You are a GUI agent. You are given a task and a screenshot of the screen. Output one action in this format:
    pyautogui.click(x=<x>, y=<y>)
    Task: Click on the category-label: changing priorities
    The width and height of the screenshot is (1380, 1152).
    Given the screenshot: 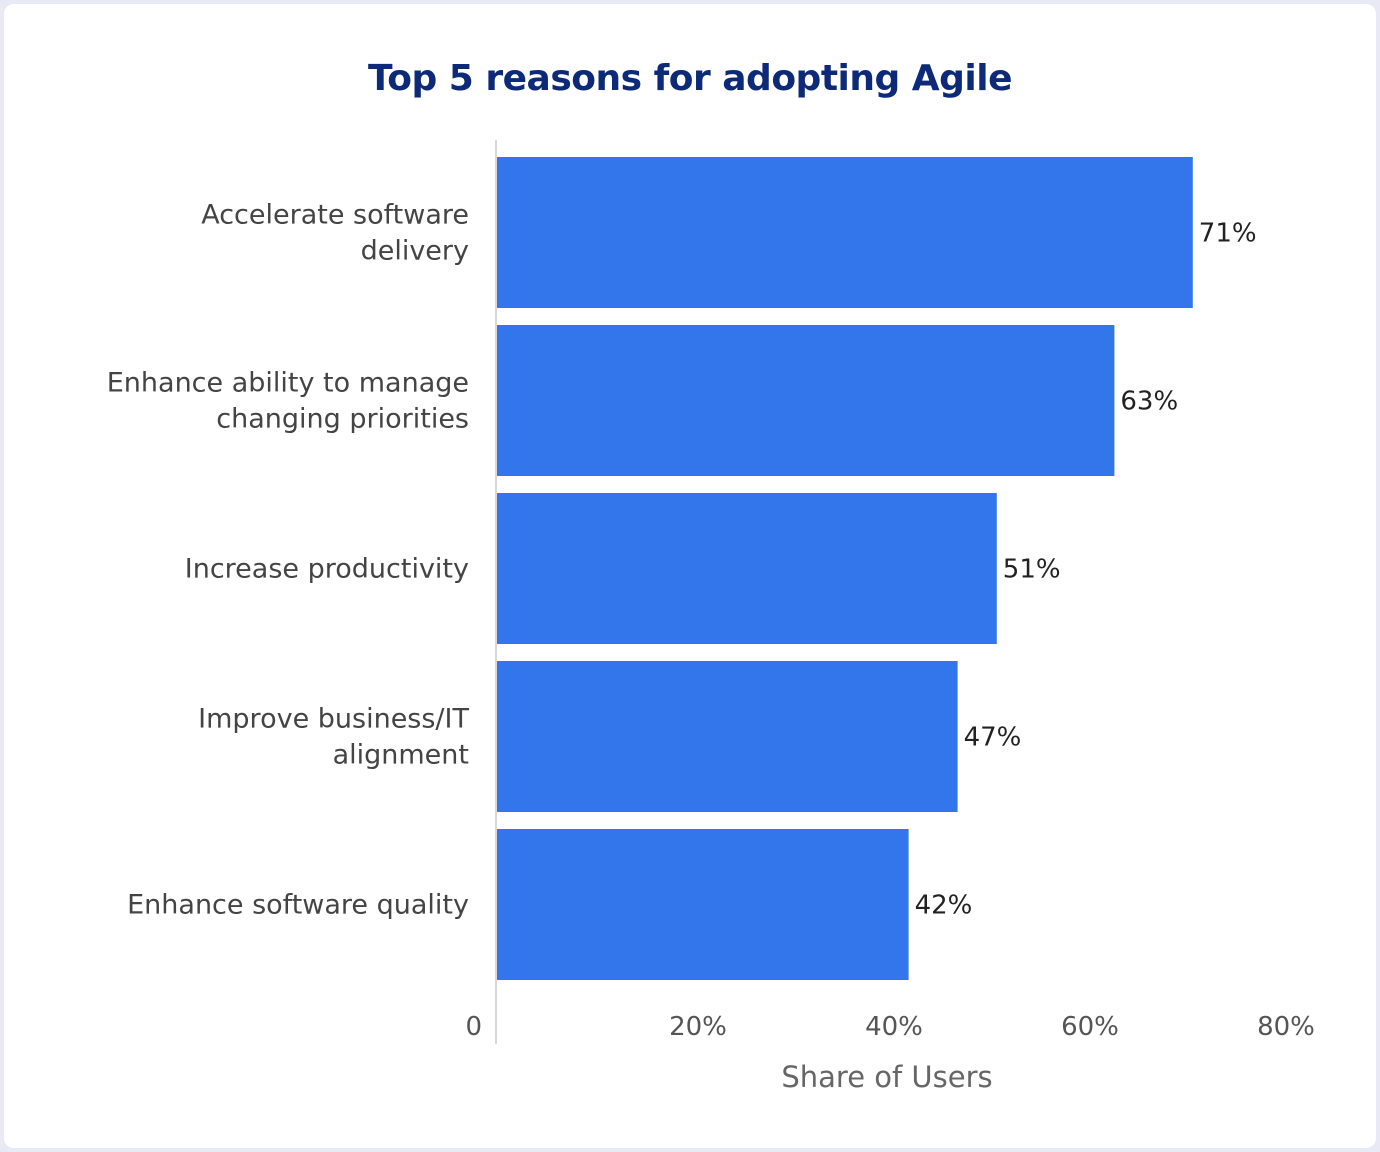 What is the action you would take?
    pyautogui.click(x=342, y=419)
    